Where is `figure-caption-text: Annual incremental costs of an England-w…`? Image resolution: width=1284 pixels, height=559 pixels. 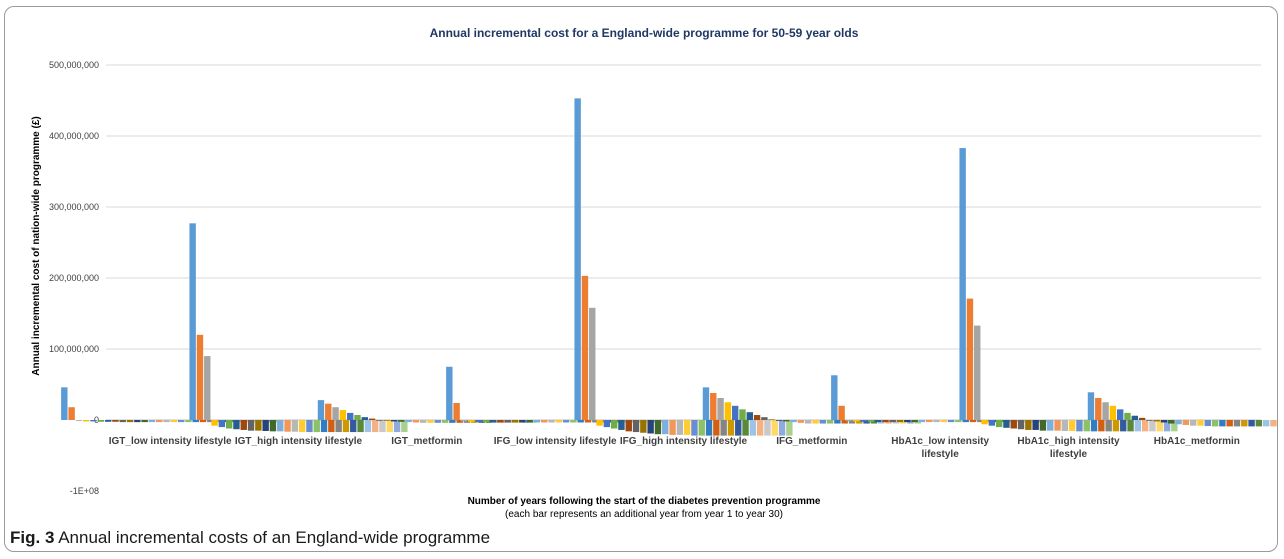
figure-caption-text: Annual incremental costs of an England-w… is located at coordinates (274, 537).